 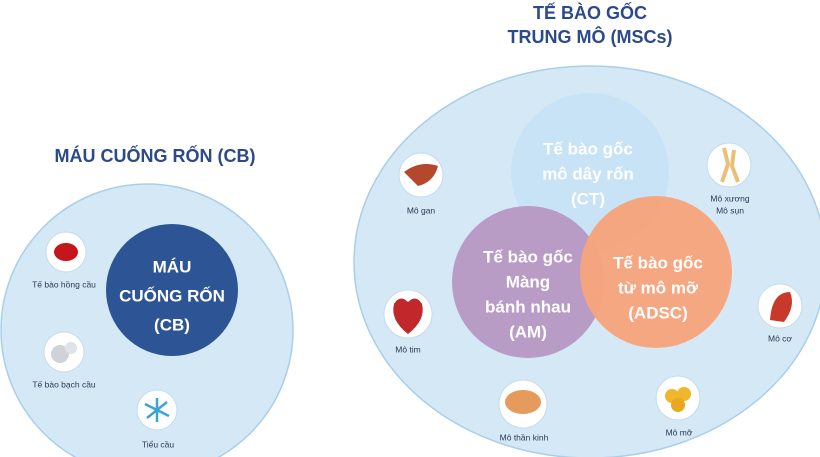 What do you see at coordinates (158, 444) in the screenshot?
I see `item-label: Tiểu cầu` at bounding box center [158, 444].